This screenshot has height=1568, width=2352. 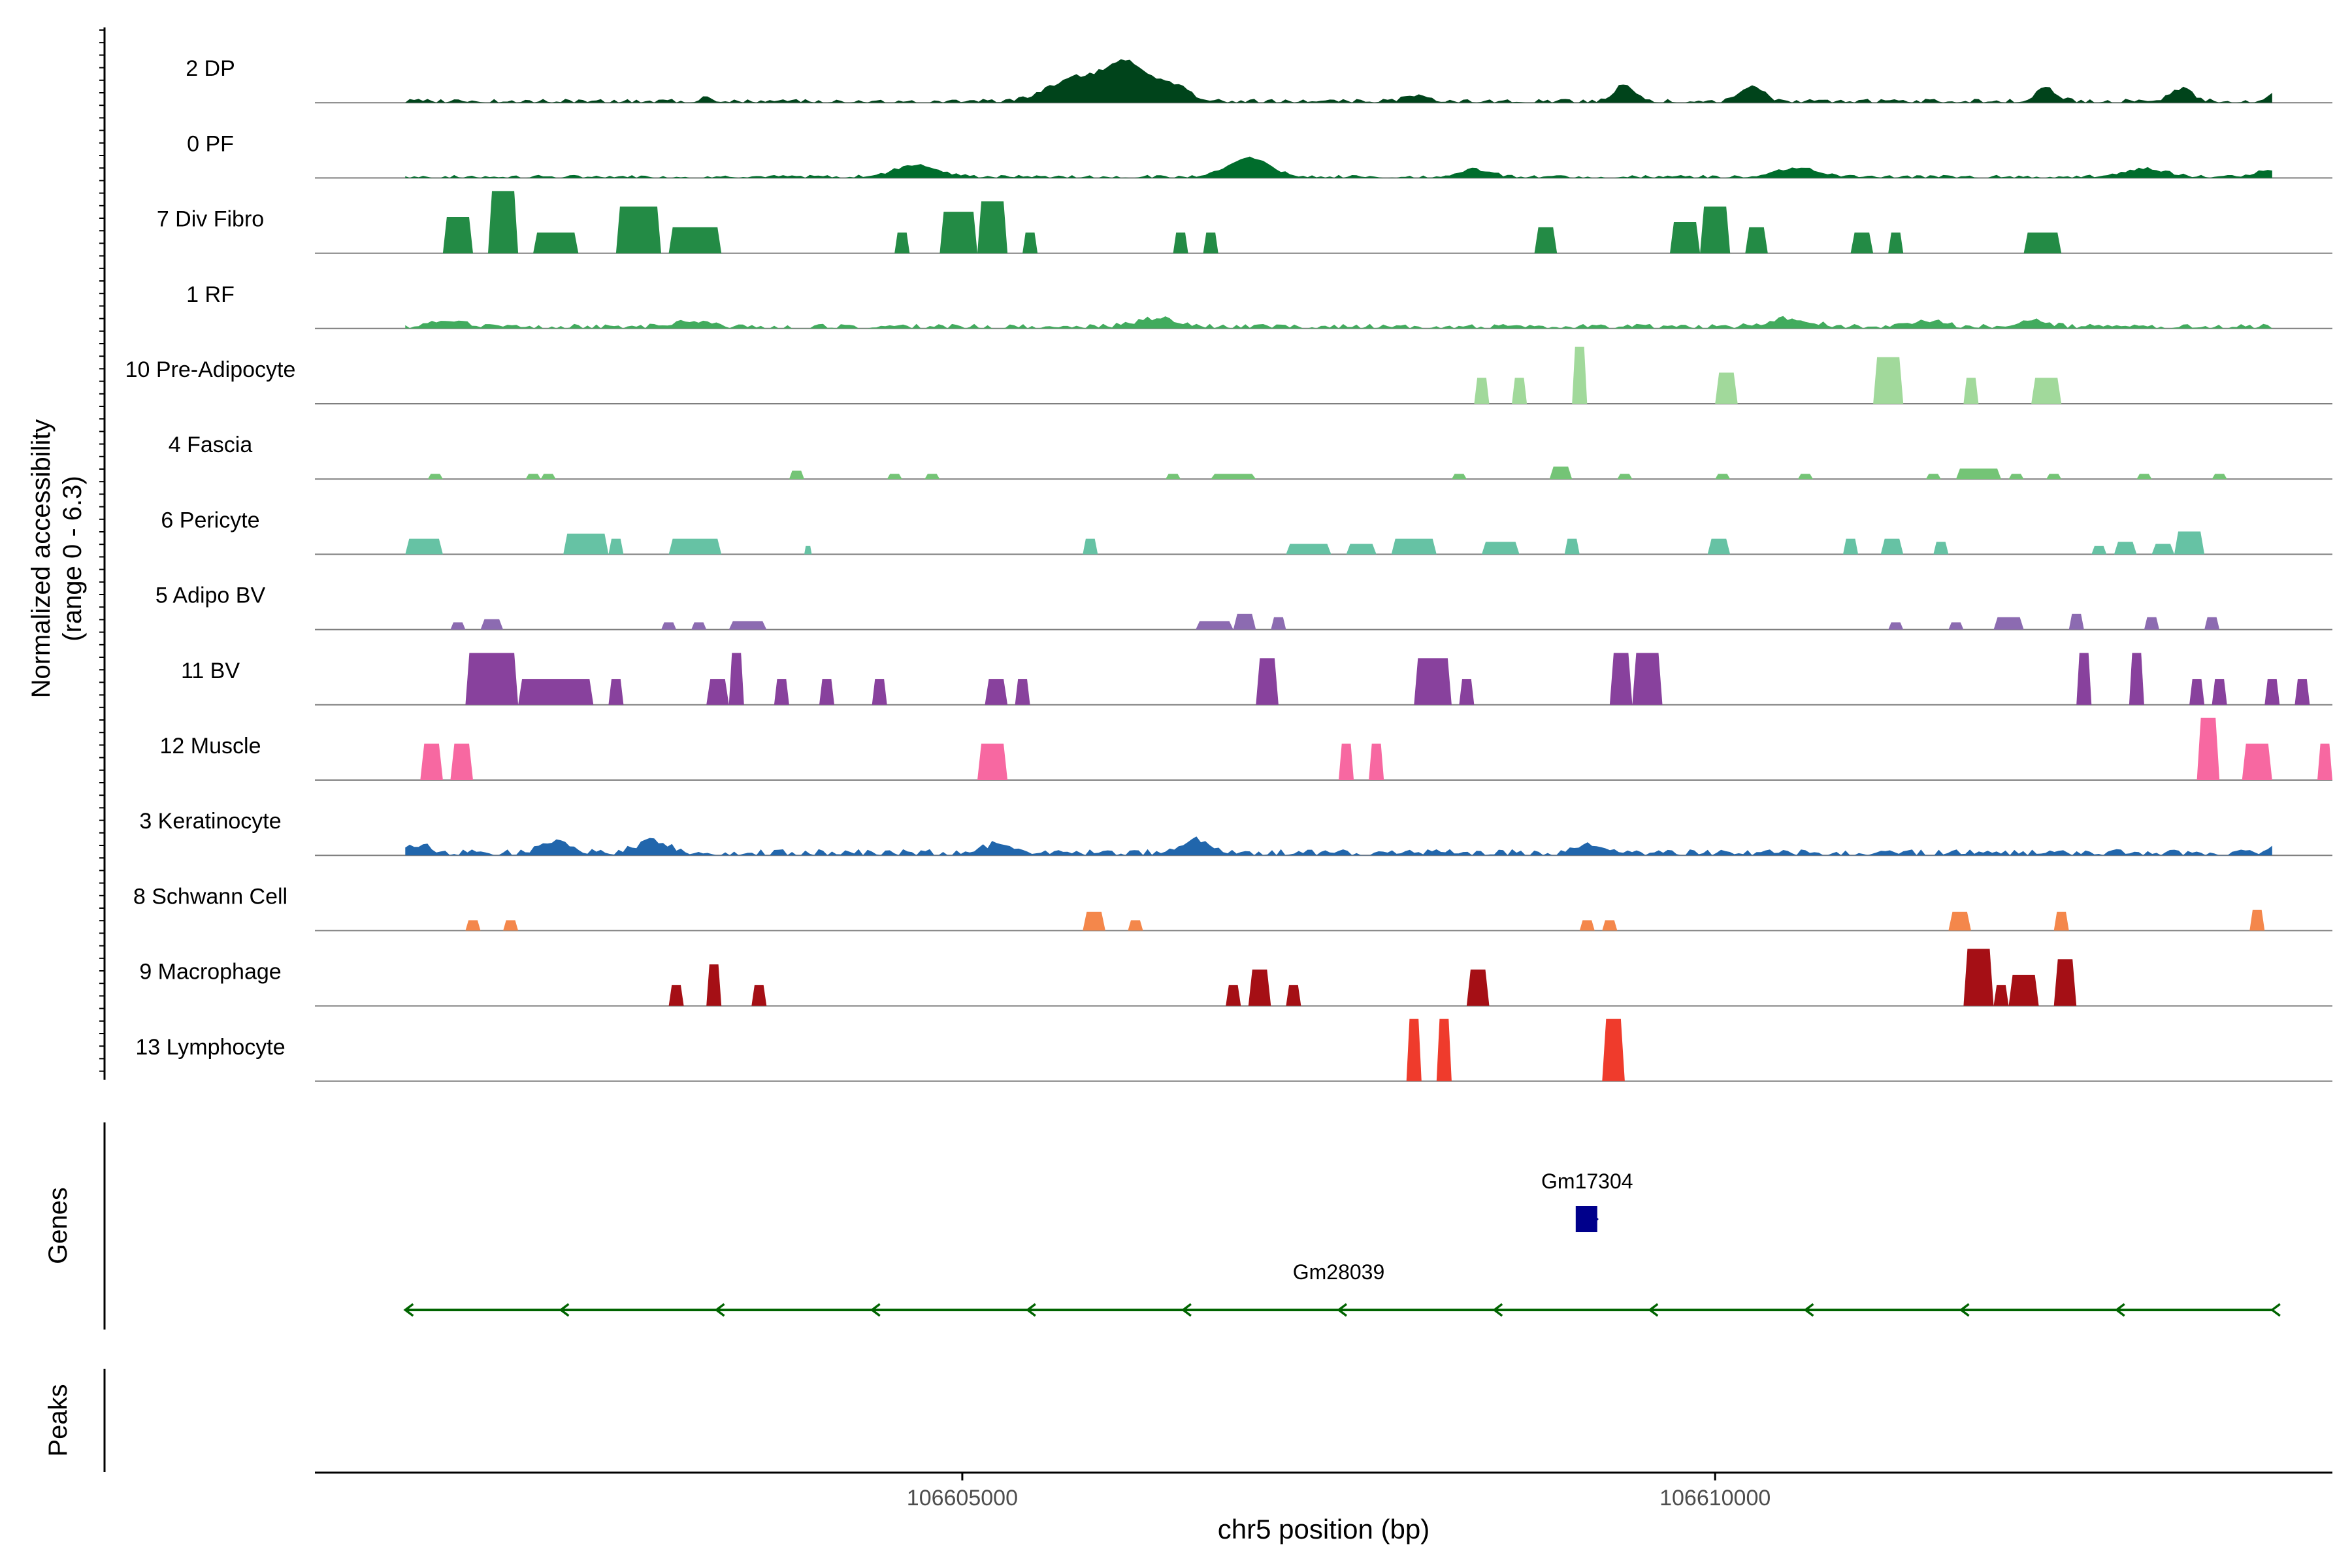 I want to click on track-11: 3 Keratinocyte, so click(x=1235, y=833).